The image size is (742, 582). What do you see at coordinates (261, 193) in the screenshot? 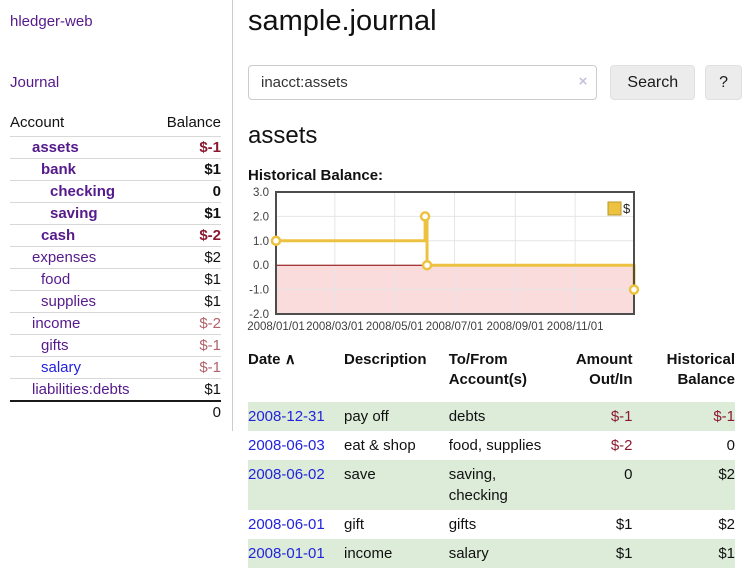
I see `svg-text: 3.0` at bounding box center [261, 193].